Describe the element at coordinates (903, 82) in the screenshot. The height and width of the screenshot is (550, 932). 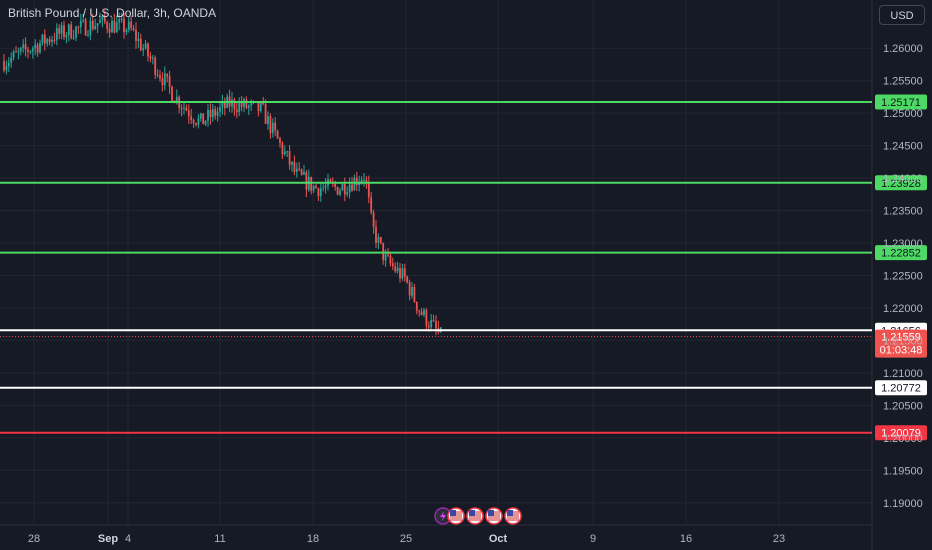
I see `price-scale-label: 1.25500` at that location.